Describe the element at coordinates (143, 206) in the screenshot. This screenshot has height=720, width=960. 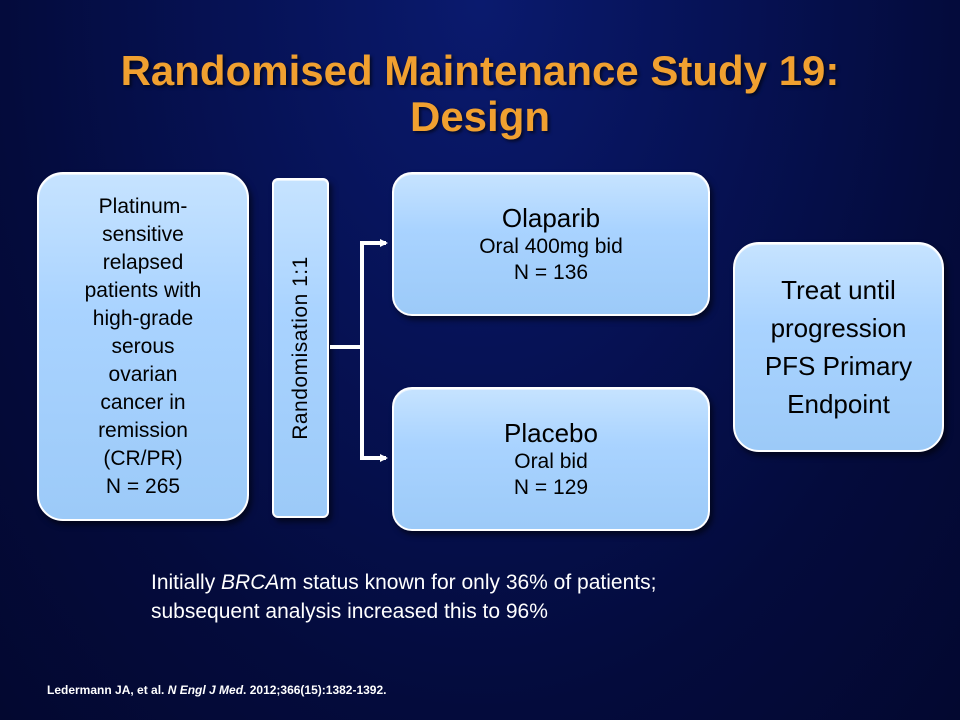
I see `population-line: Platinum-` at that location.